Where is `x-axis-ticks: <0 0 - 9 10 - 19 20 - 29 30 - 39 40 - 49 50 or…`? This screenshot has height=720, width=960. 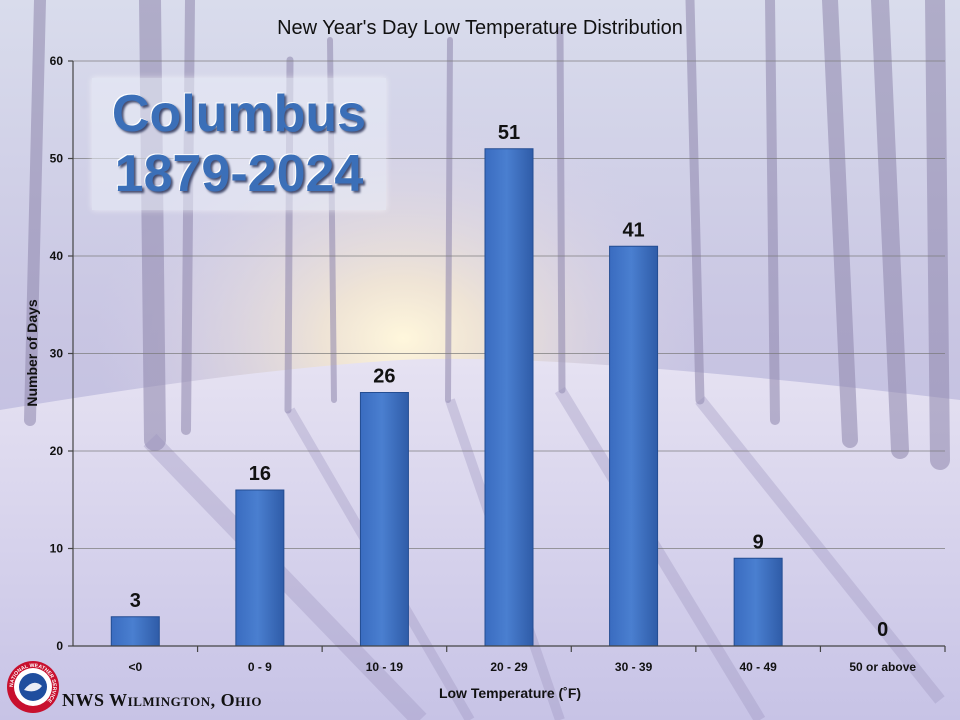 x-axis-ticks: <0 0 - 9 10 - 19 20 - 29 30 - 39 40 - 49 50 or… is located at coordinates (537, 660).